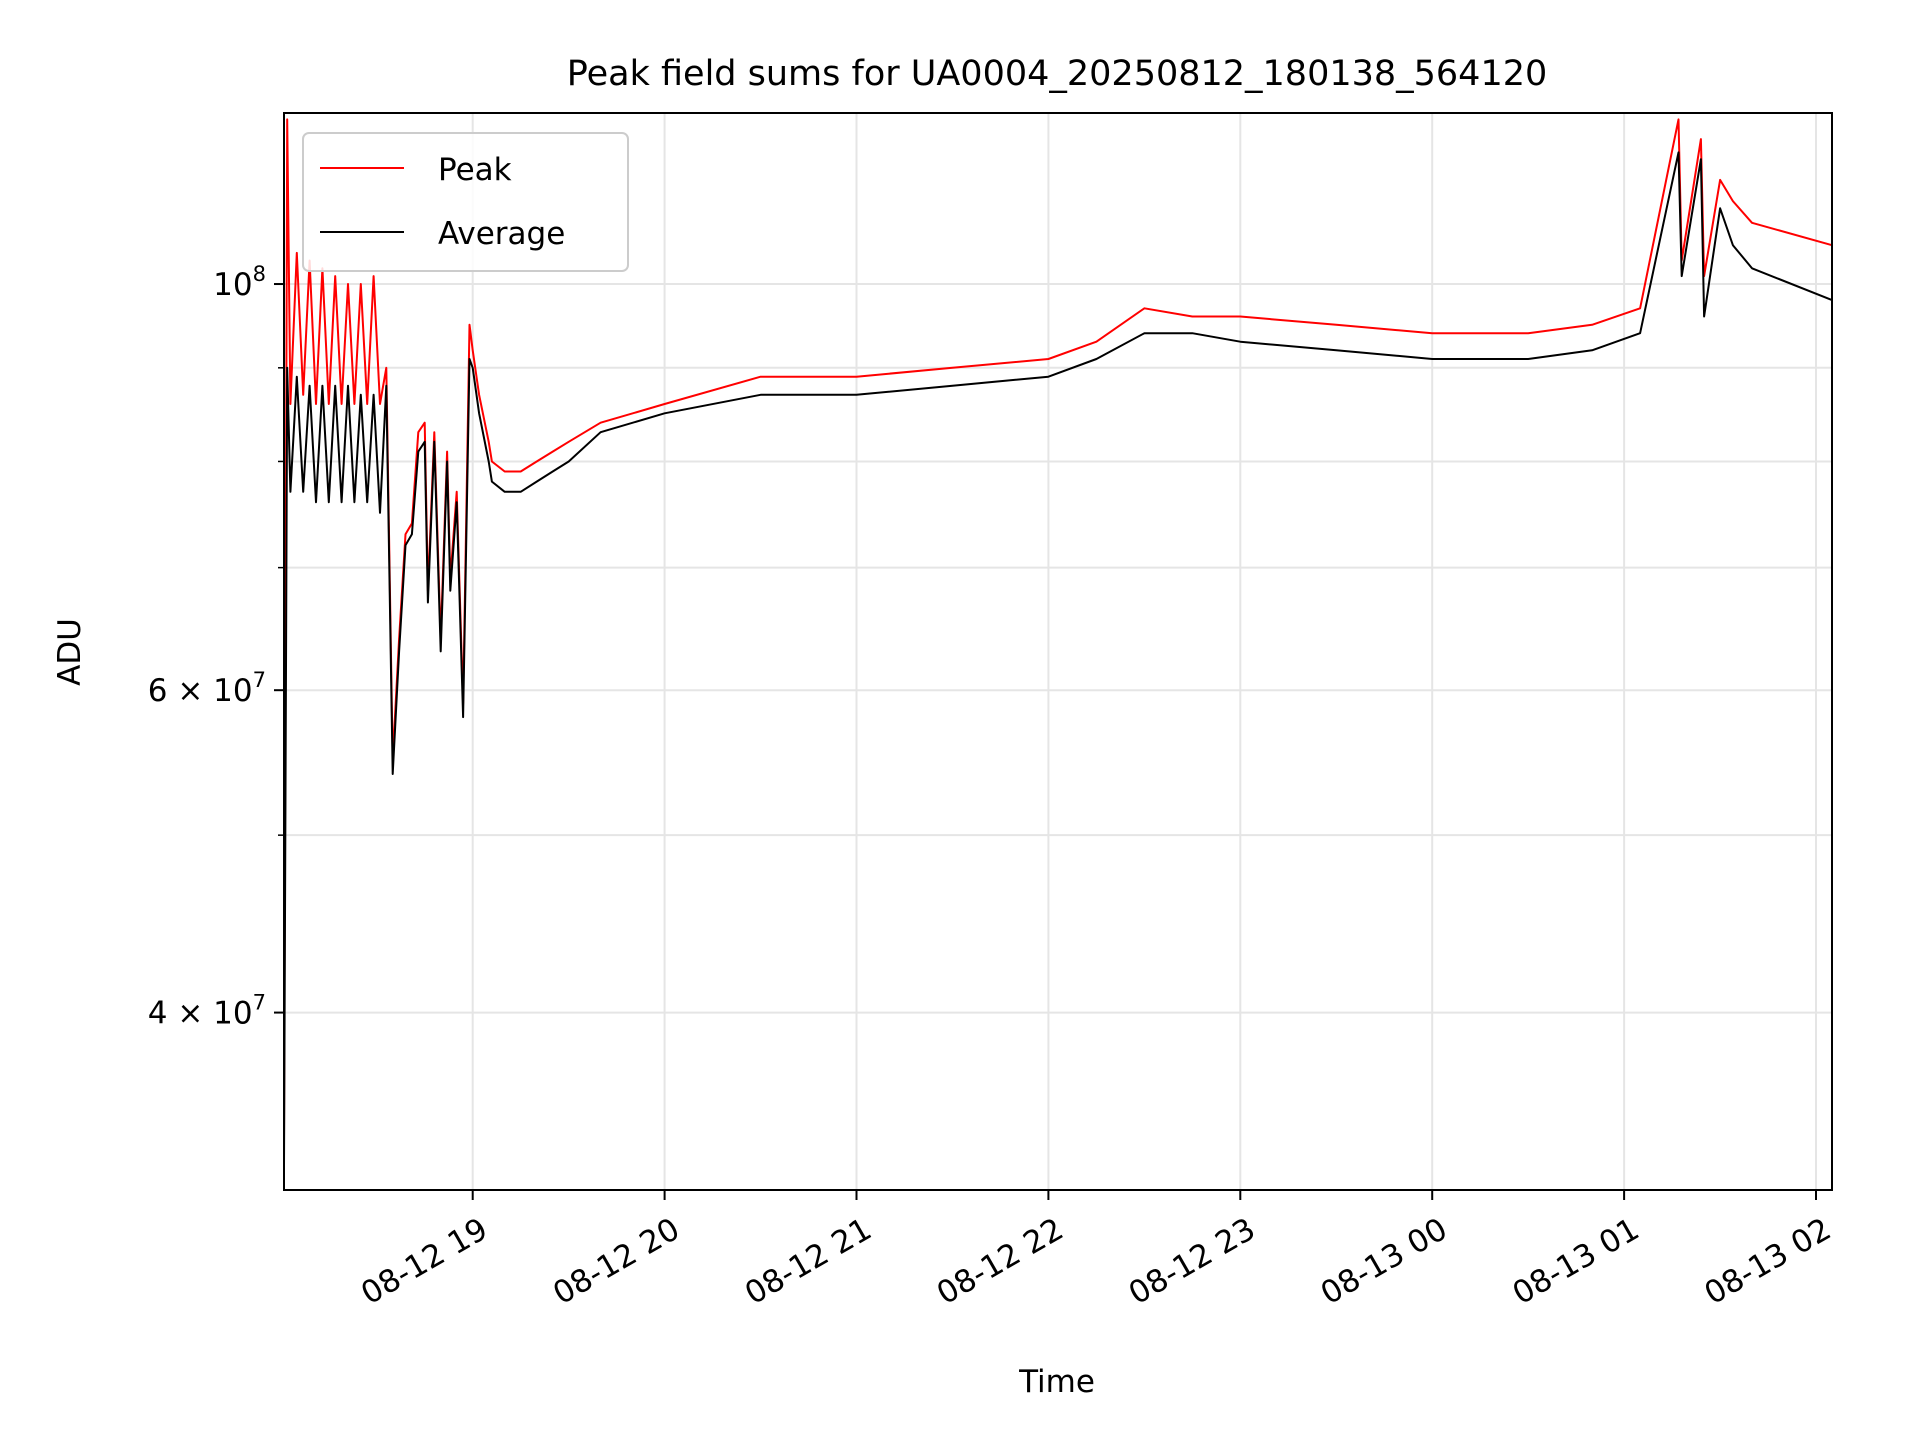 The width and height of the screenshot is (1920, 1440). What do you see at coordinates (501, 234) in the screenshot?
I see `legend-label-average: Average` at bounding box center [501, 234].